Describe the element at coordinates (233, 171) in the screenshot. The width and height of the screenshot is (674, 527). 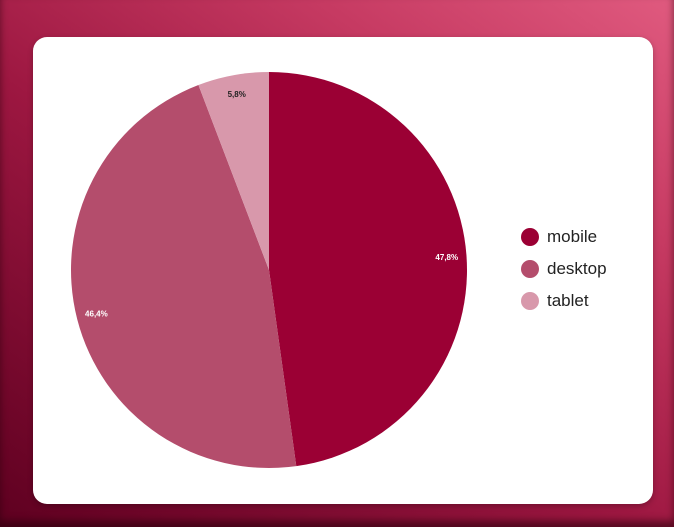
I see `pie-slice-tablet` at that location.